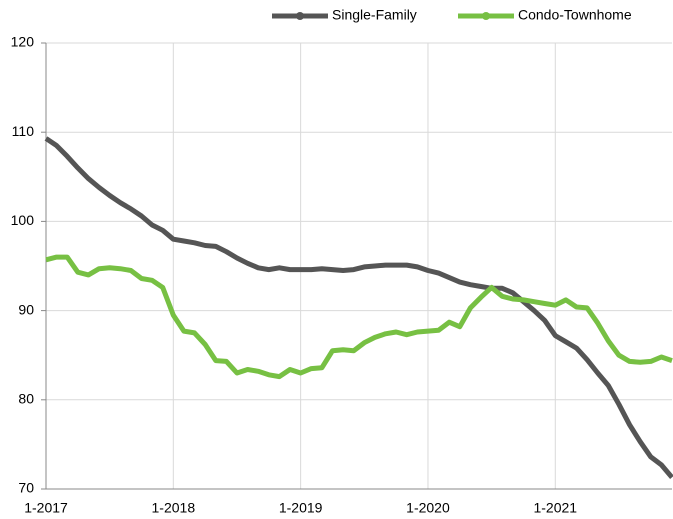 The image size is (673, 519). What do you see at coordinates (26, 399) in the screenshot?
I see `y-tick-label: 80` at bounding box center [26, 399].